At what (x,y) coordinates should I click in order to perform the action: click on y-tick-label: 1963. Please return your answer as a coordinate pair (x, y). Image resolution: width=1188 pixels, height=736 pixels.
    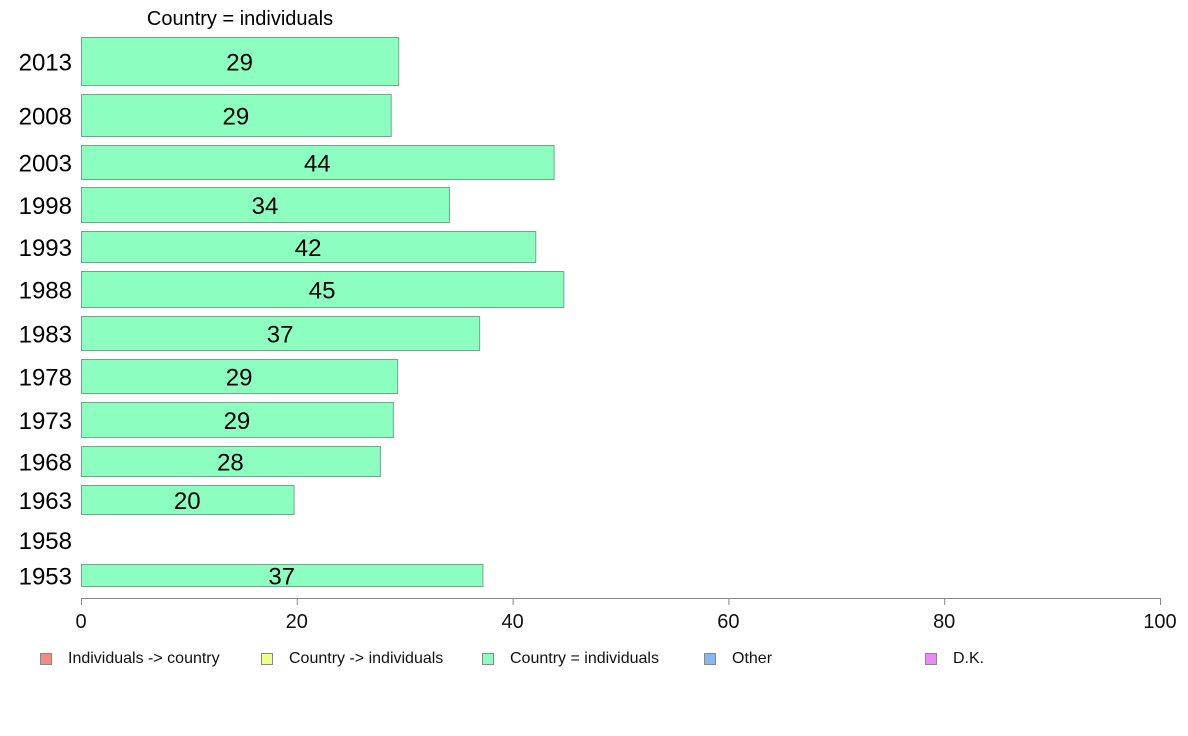
    Looking at the image, I should click on (45, 501).